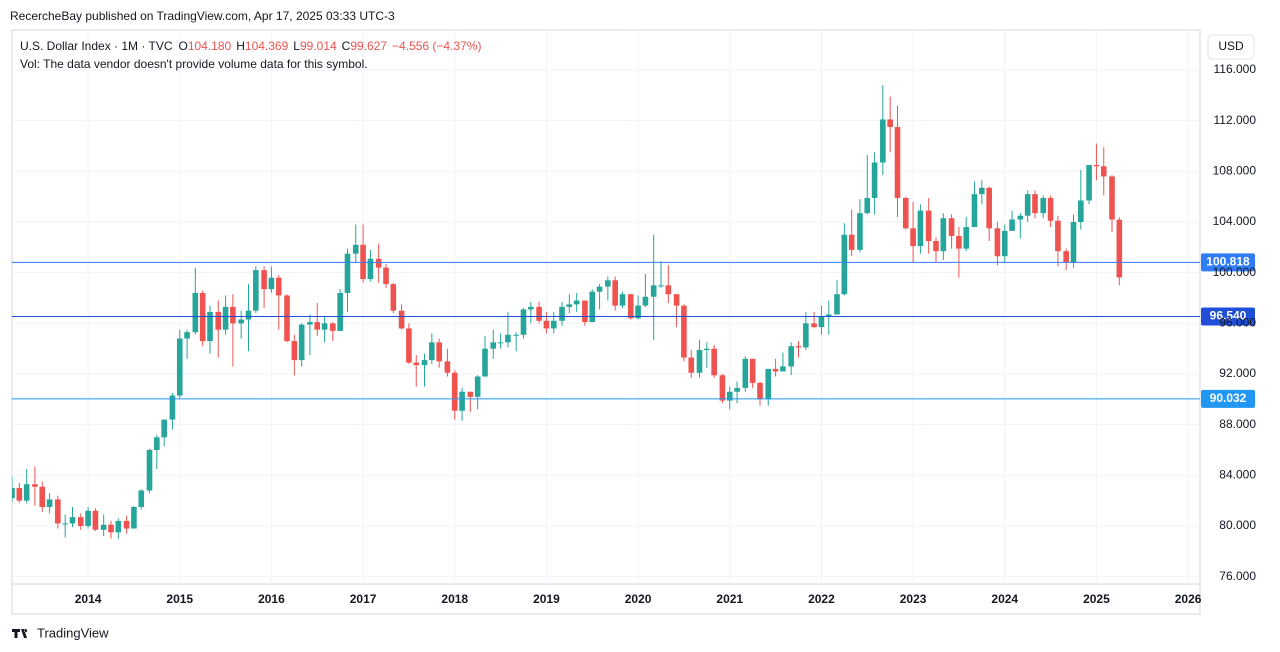 This screenshot has height=652, width=1280. I want to click on currency: USD, so click(1231, 46).